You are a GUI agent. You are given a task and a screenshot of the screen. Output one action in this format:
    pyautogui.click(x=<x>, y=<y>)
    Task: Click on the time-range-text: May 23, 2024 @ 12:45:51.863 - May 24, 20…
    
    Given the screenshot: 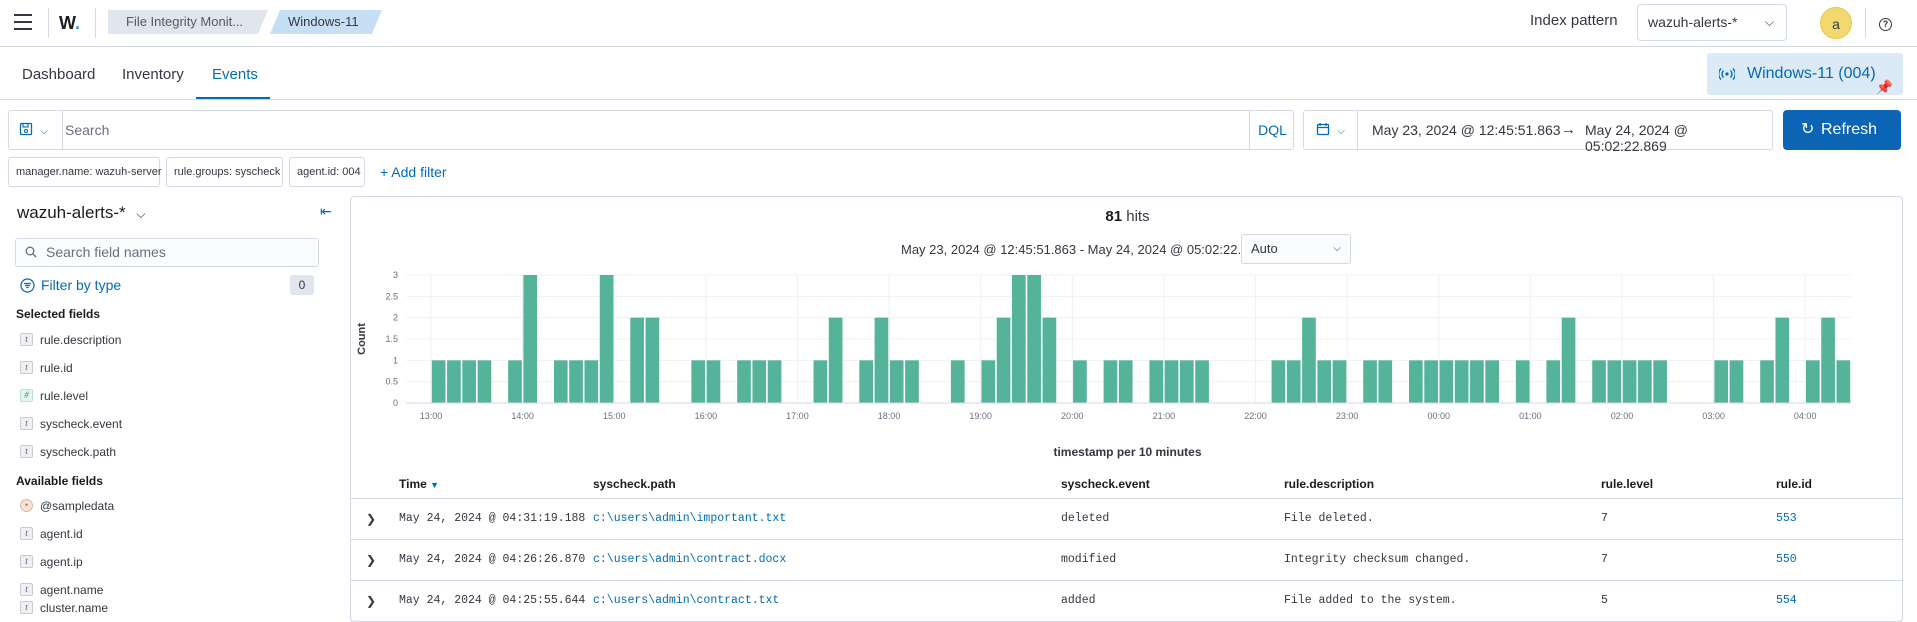 What is the action you would take?
    pyautogui.click(x=1082, y=249)
    